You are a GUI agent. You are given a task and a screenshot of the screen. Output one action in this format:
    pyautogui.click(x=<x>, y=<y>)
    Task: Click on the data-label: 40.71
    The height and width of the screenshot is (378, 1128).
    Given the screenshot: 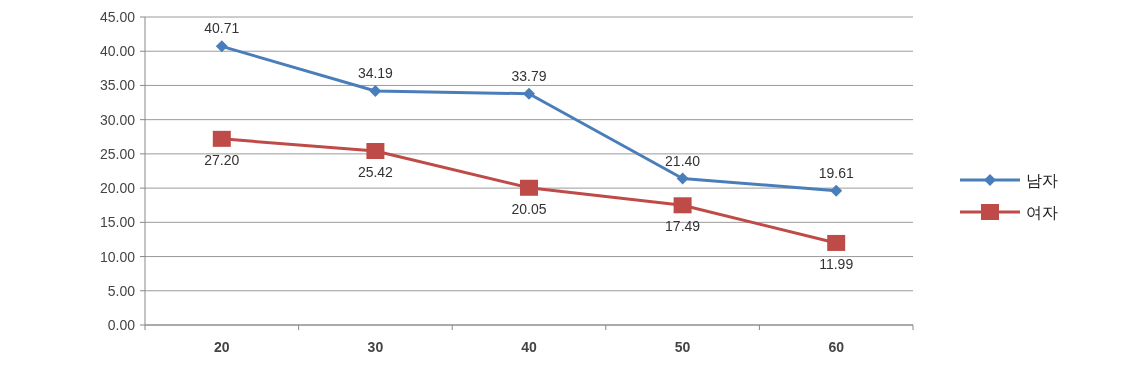 What is the action you would take?
    pyautogui.click(x=222, y=28)
    